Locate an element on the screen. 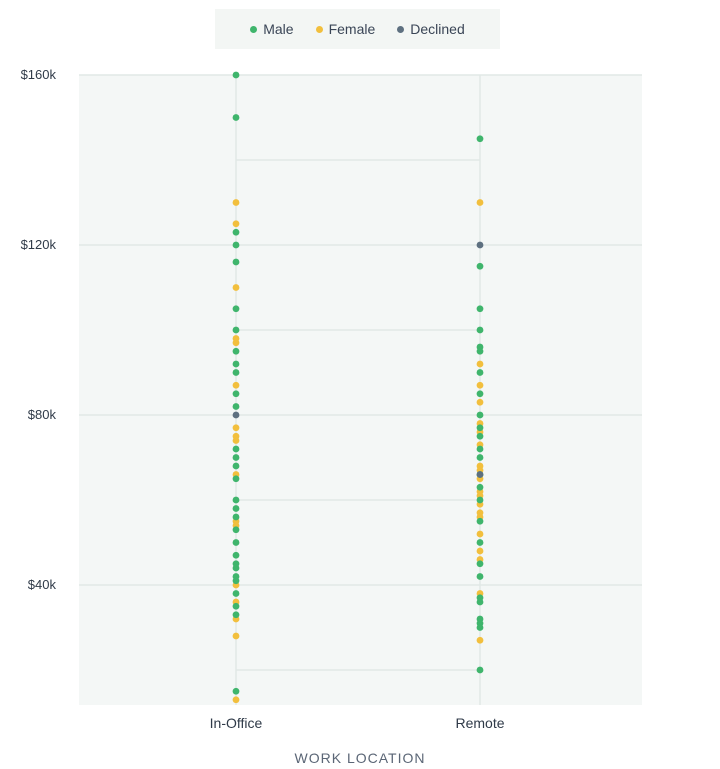  y-tick-label: $160k is located at coordinates (39, 74).